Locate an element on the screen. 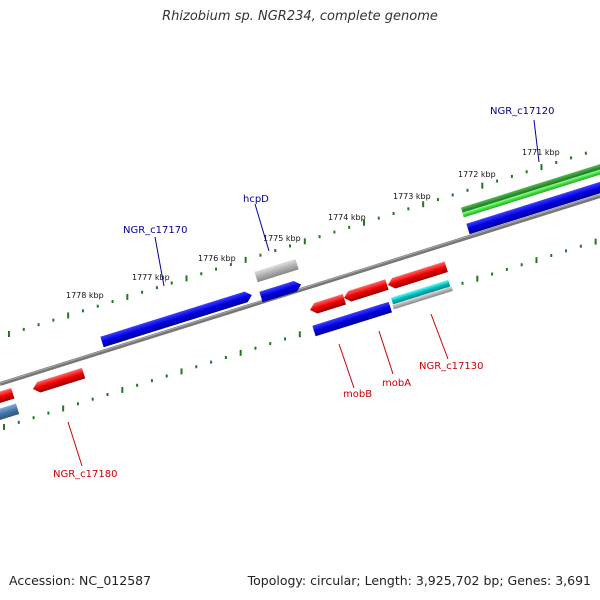 The width and height of the screenshot is (600, 600). gene-teal is located at coordinates (420, 292).